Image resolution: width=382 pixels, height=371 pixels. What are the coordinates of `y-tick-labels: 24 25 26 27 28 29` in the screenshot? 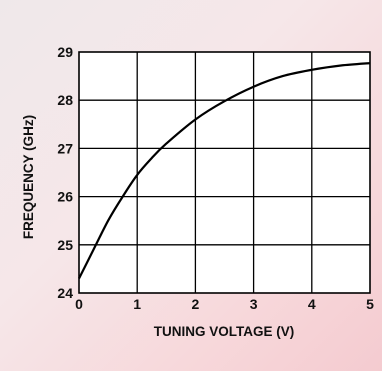 It's located at (65, 172).